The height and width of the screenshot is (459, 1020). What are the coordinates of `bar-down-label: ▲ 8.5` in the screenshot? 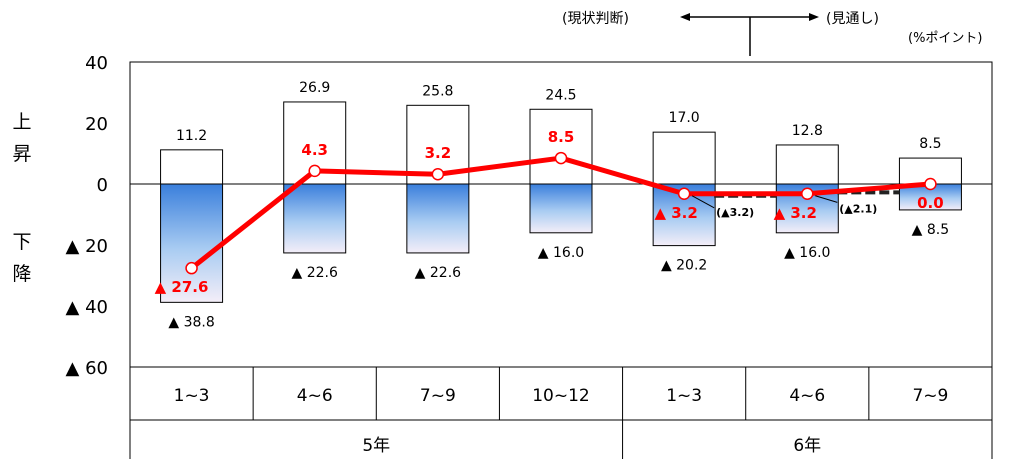 It's located at (930, 230).